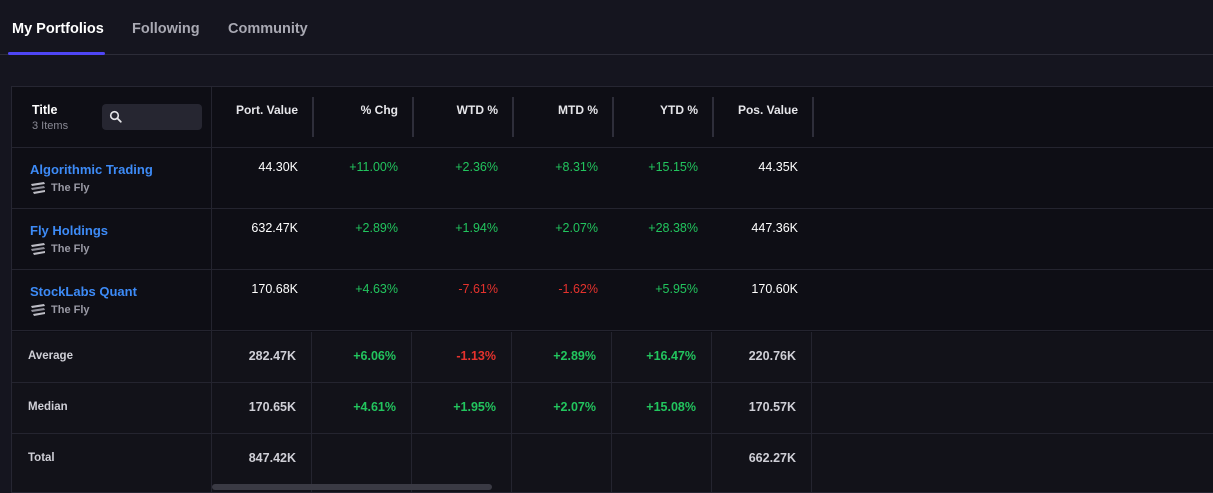 This screenshot has width=1213, height=493. What do you see at coordinates (41, 458) in the screenshot?
I see `summary-label: Total` at bounding box center [41, 458].